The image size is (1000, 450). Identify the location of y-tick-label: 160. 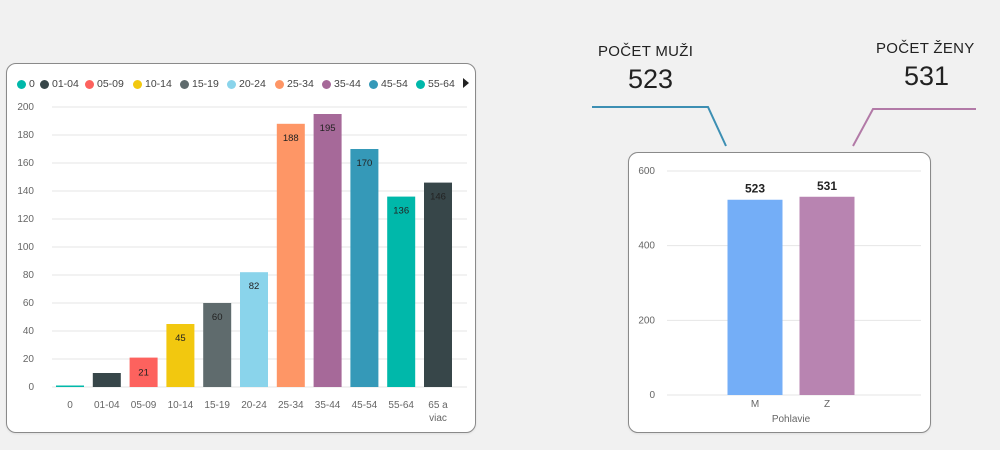
(25, 163).